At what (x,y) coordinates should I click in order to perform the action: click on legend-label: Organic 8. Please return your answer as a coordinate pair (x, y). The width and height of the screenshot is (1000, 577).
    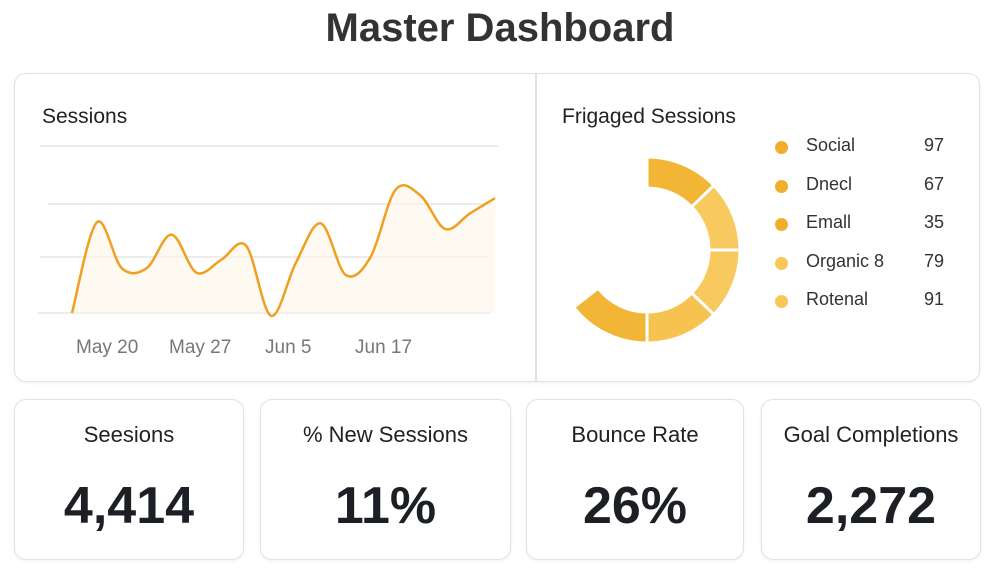
    Looking at the image, I should click on (845, 260).